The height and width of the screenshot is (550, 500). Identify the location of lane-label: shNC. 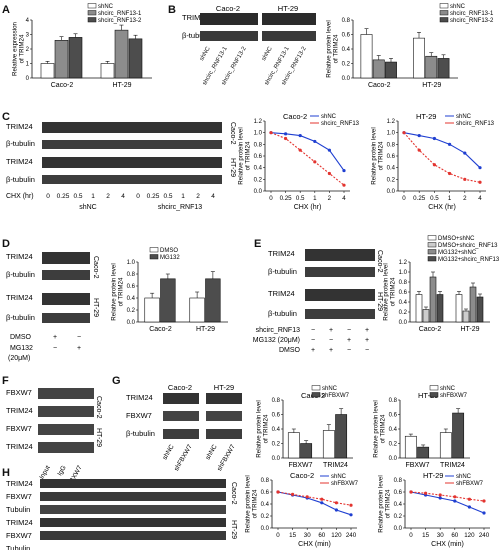
(267, 53).